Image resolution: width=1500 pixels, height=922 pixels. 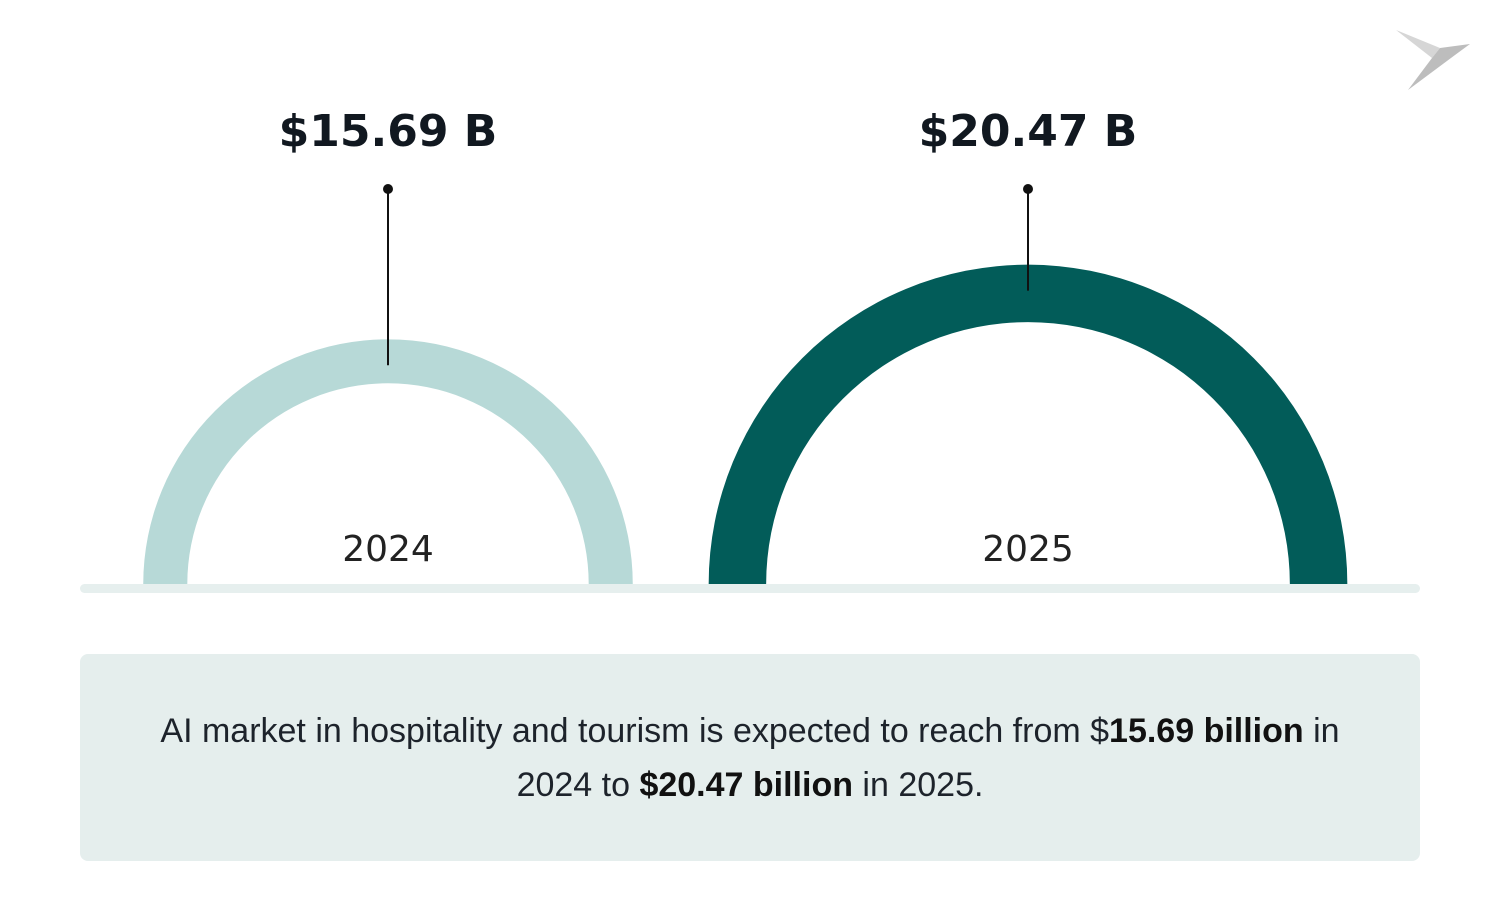 I want to click on logo, so click(x=1433, y=60).